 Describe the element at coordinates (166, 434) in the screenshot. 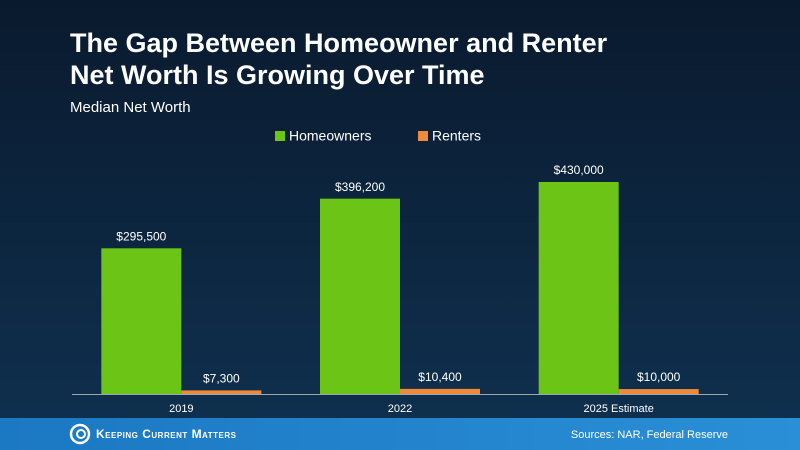

I see `brand: Keeping Current Matters` at that location.